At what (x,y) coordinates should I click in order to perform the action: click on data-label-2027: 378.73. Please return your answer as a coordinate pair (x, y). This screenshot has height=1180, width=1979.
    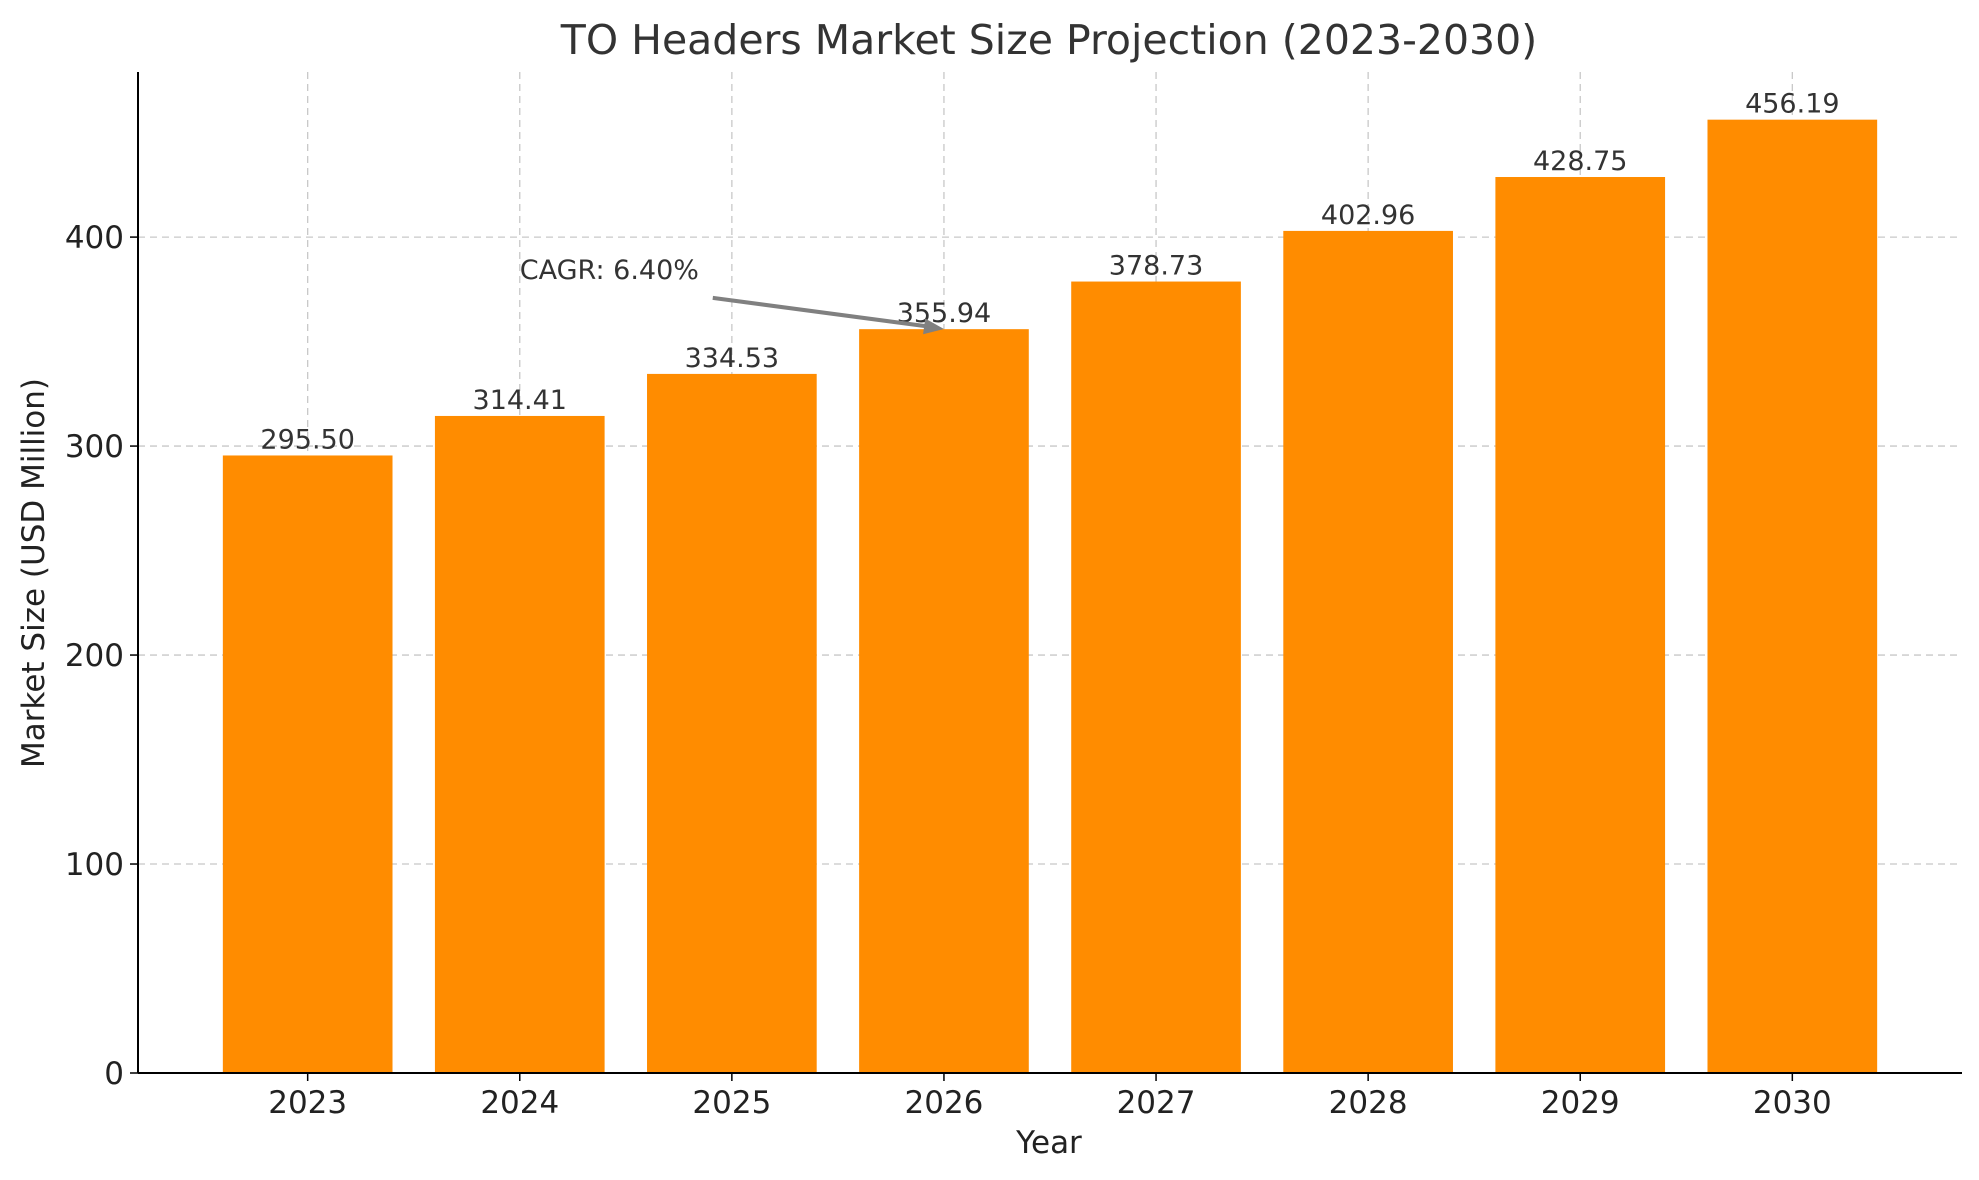
    Looking at the image, I should click on (1156, 266).